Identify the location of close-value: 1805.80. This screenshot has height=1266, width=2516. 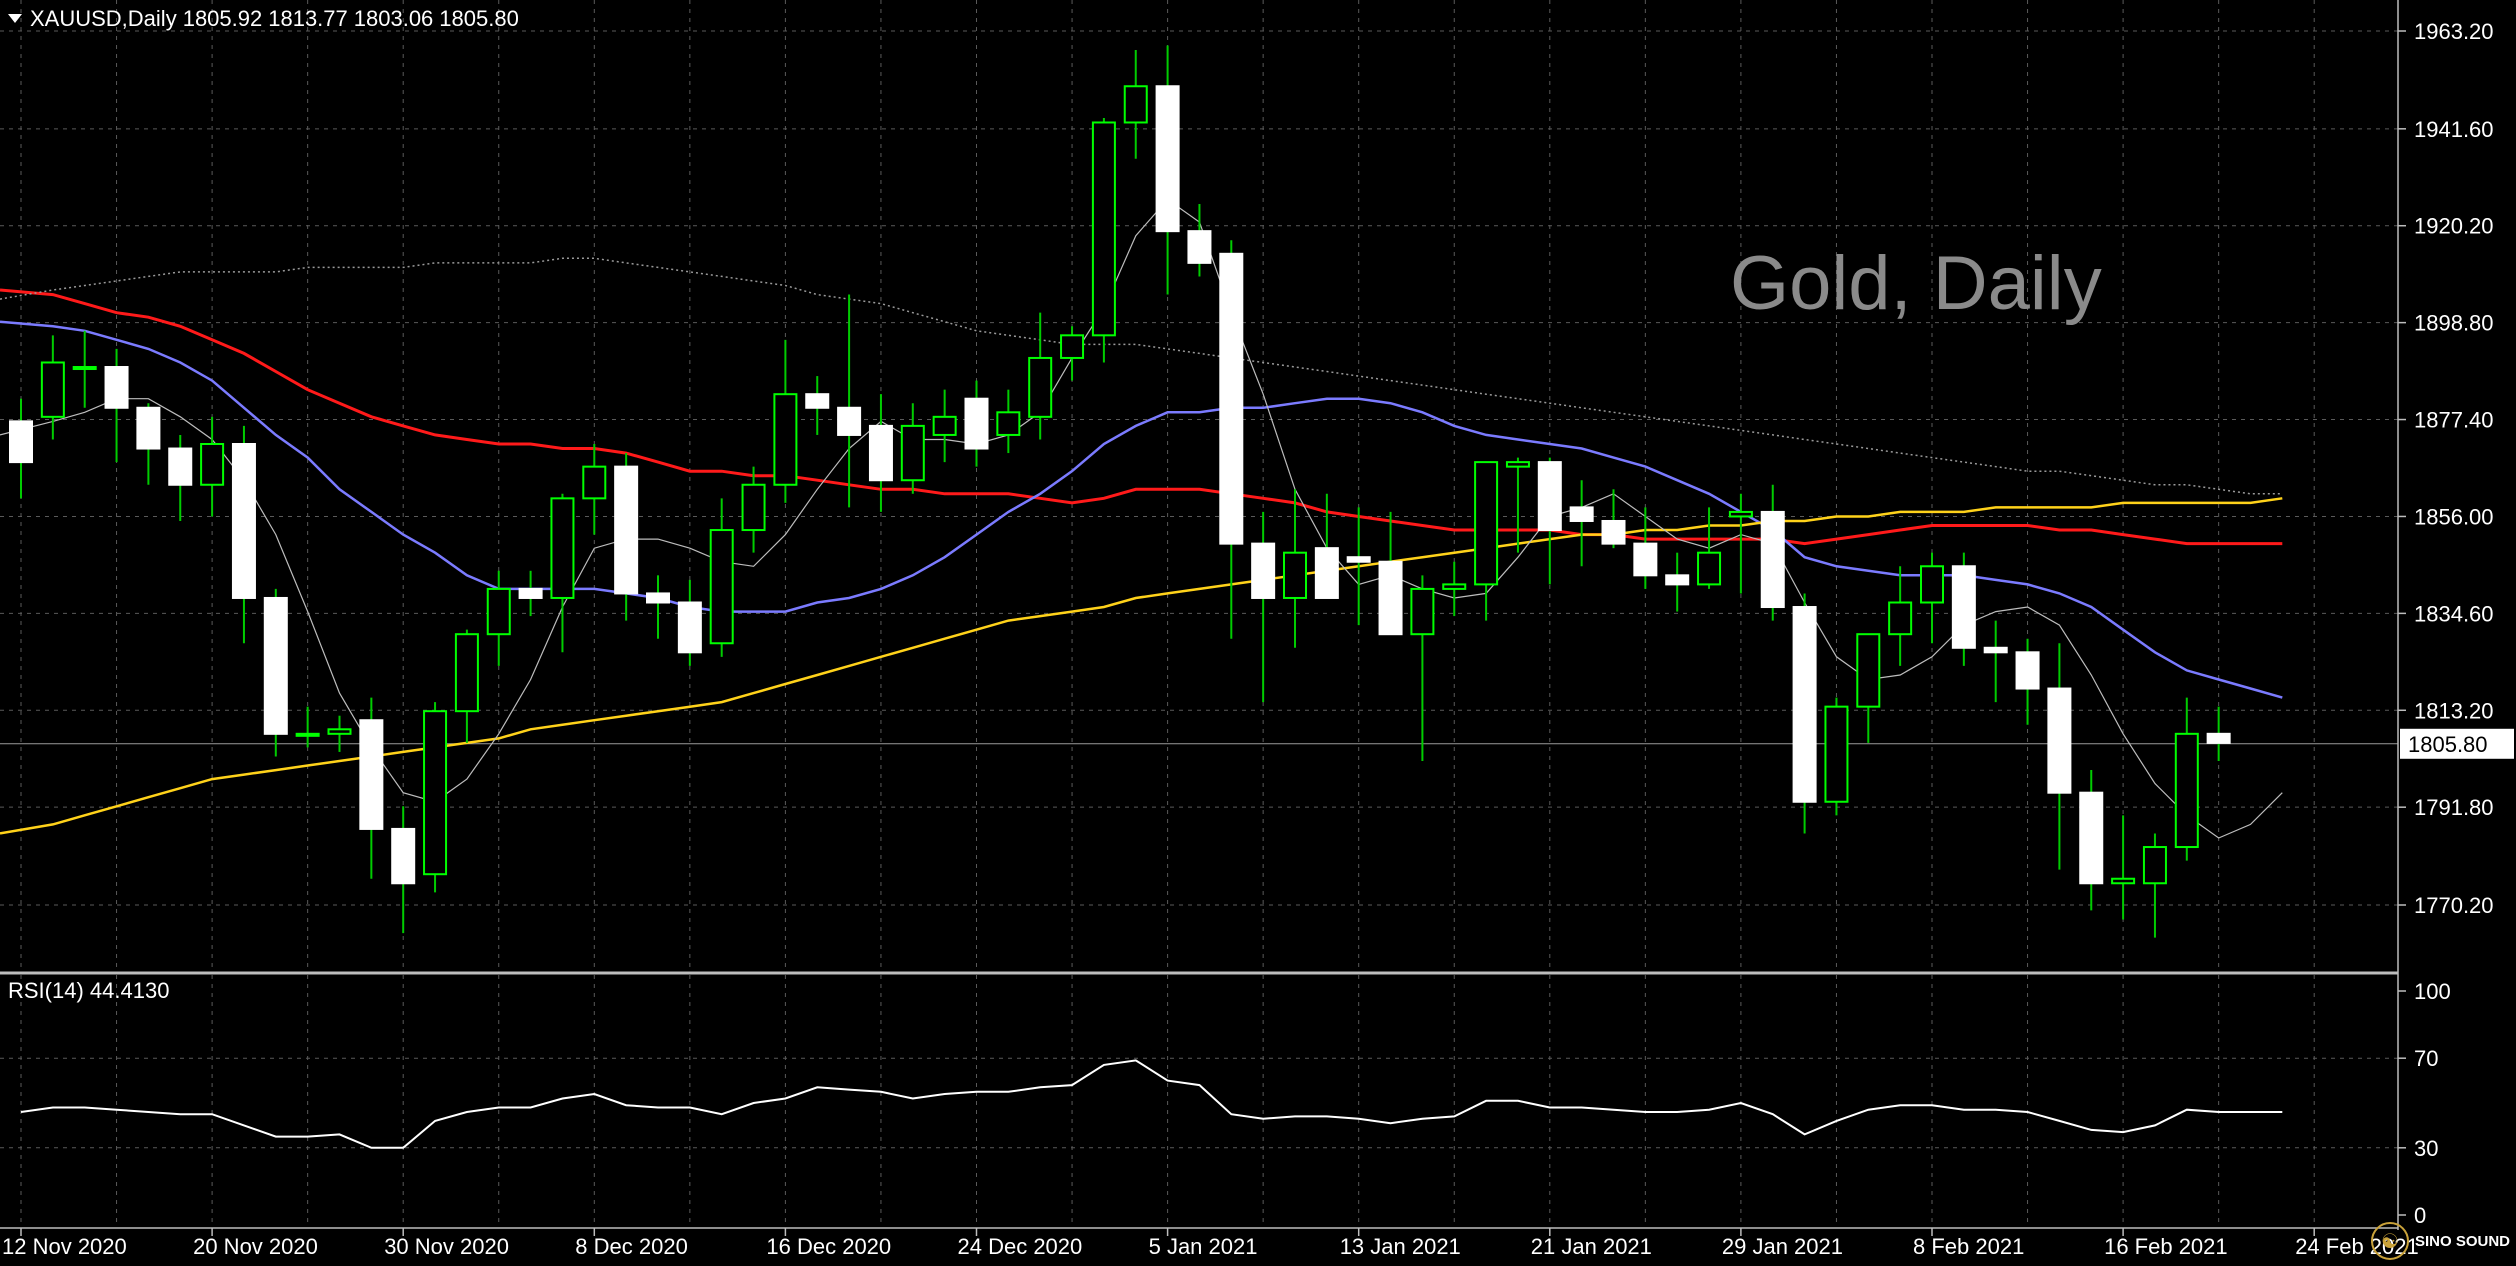
(479, 18).